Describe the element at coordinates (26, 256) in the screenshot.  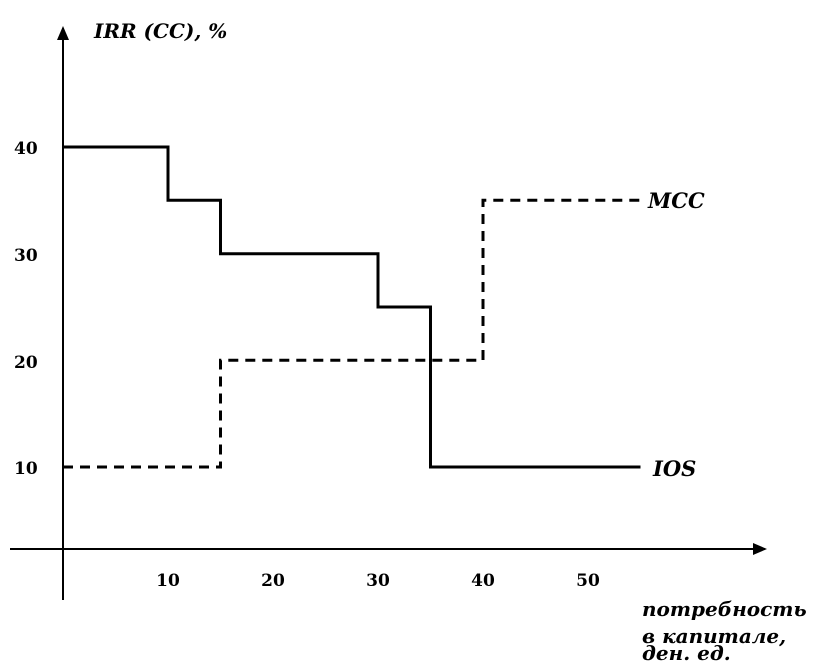
I see `y-tick-label-30: 30` at that location.